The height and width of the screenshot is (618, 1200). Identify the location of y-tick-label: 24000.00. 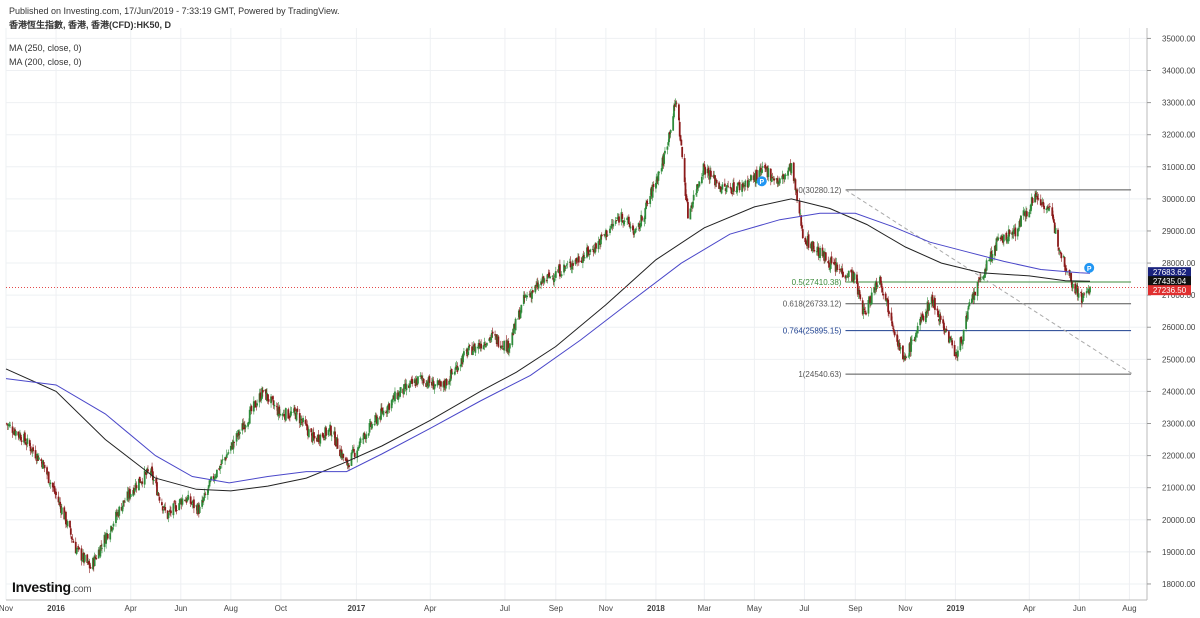
(1179, 391).